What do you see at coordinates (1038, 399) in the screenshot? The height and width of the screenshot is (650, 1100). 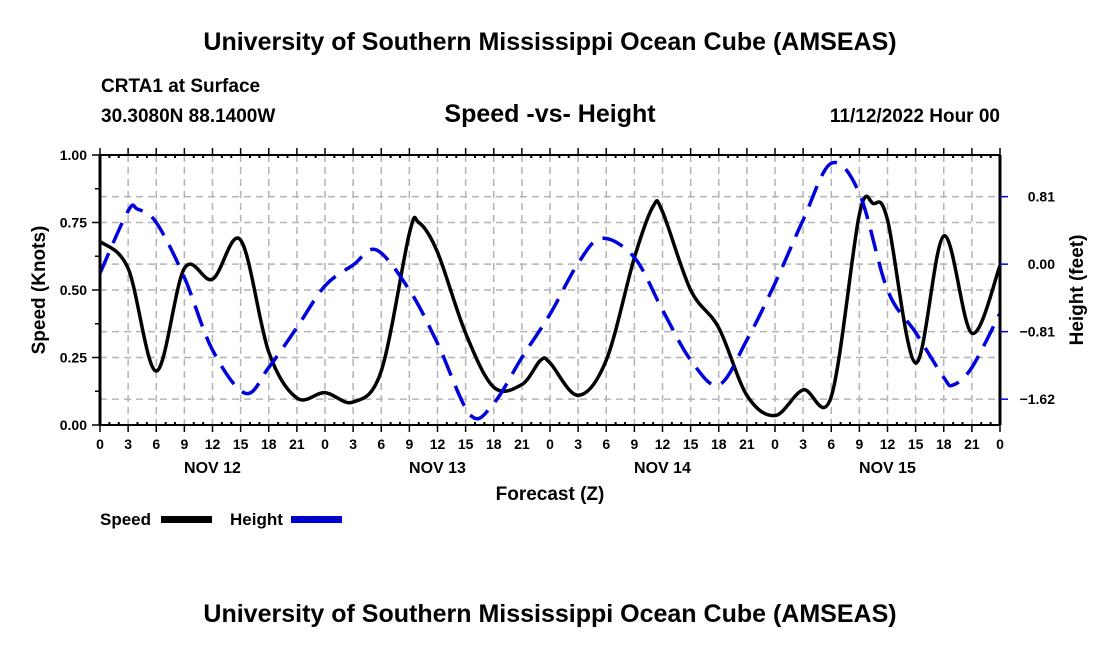 I see `y2-tick-label: −1.62` at bounding box center [1038, 399].